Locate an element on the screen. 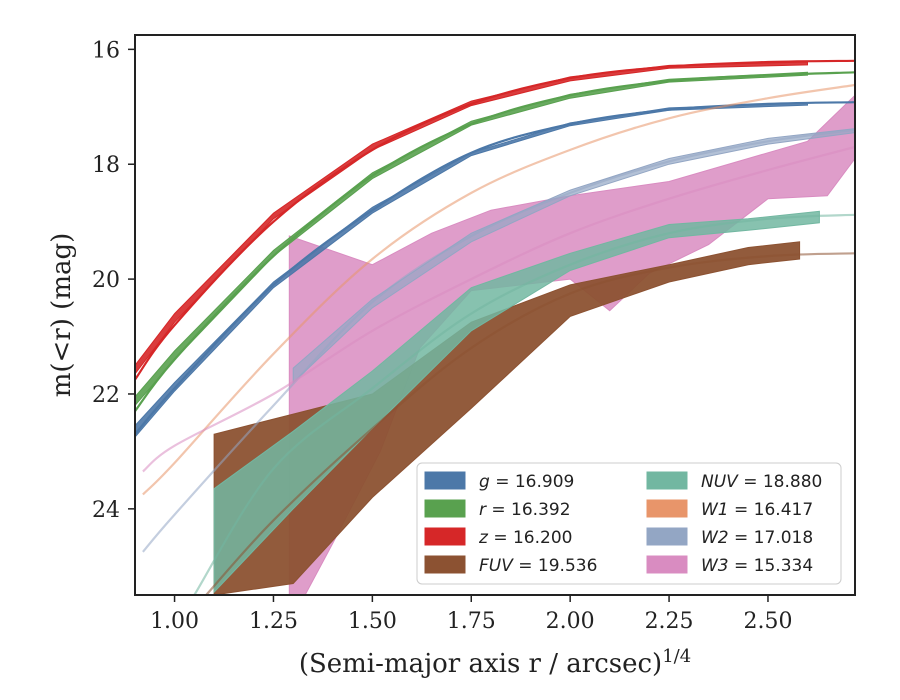  x-axis: 1.00 1.25 1.50 1.75 2.00 2.25 2.50 is located at coordinates (471, 614).